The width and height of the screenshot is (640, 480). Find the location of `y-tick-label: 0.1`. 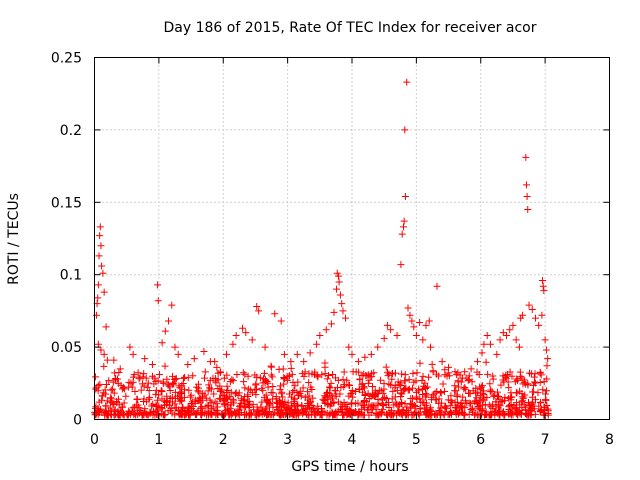

y-tick-label: 0.1 is located at coordinates (71, 276).